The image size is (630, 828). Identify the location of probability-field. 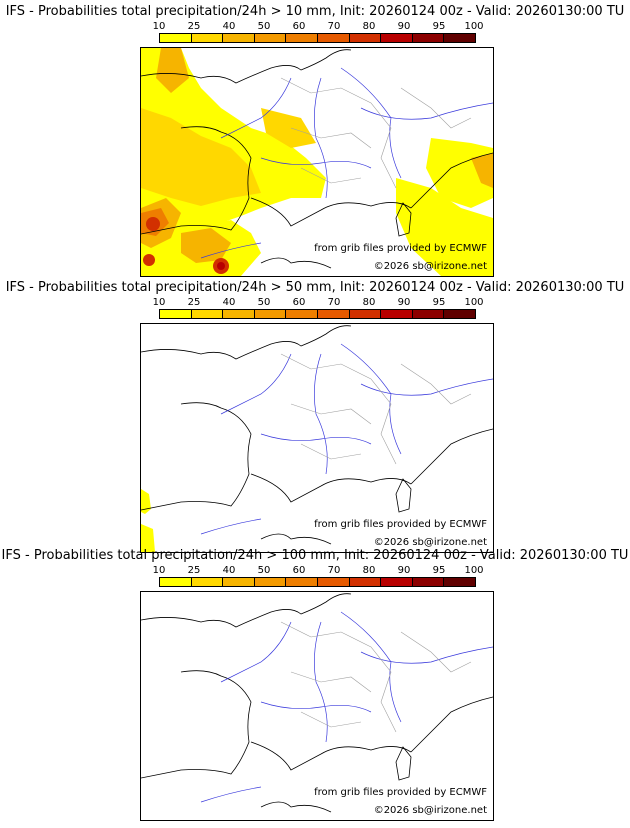
(148, 520).